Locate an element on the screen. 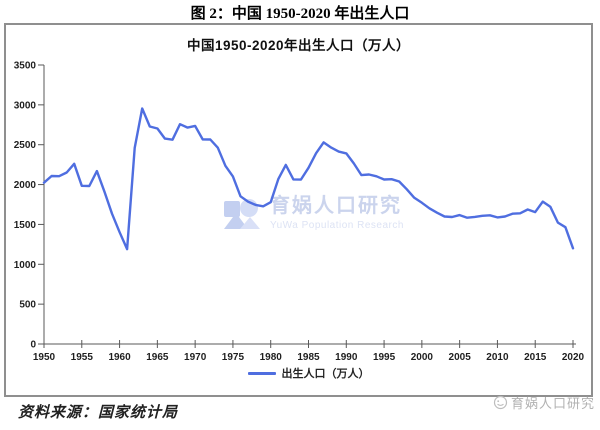 The height and width of the screenshot is (430, 600). y-tick-label: 3000 is located at coordinates (25, 105).